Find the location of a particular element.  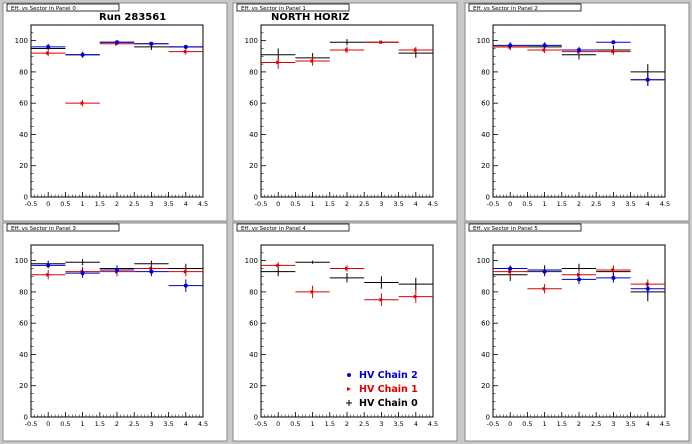

panel-annotation: Run 283561 is located at coordinates (132, 17).